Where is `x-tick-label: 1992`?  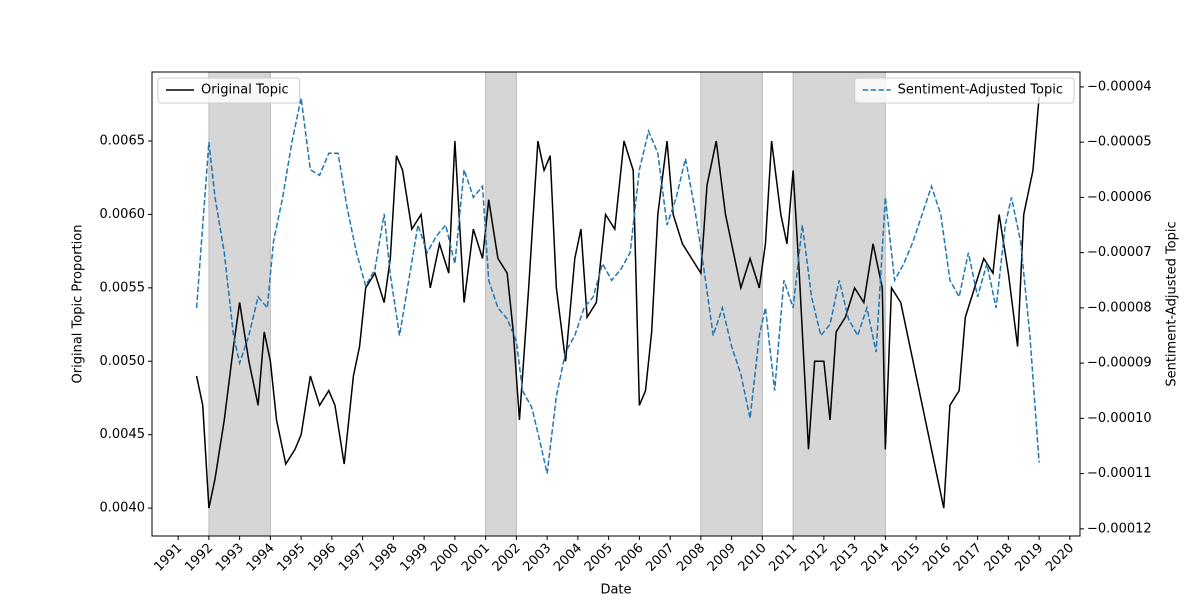
x-tick-label: 1992 is located at coordinates (199, 558).